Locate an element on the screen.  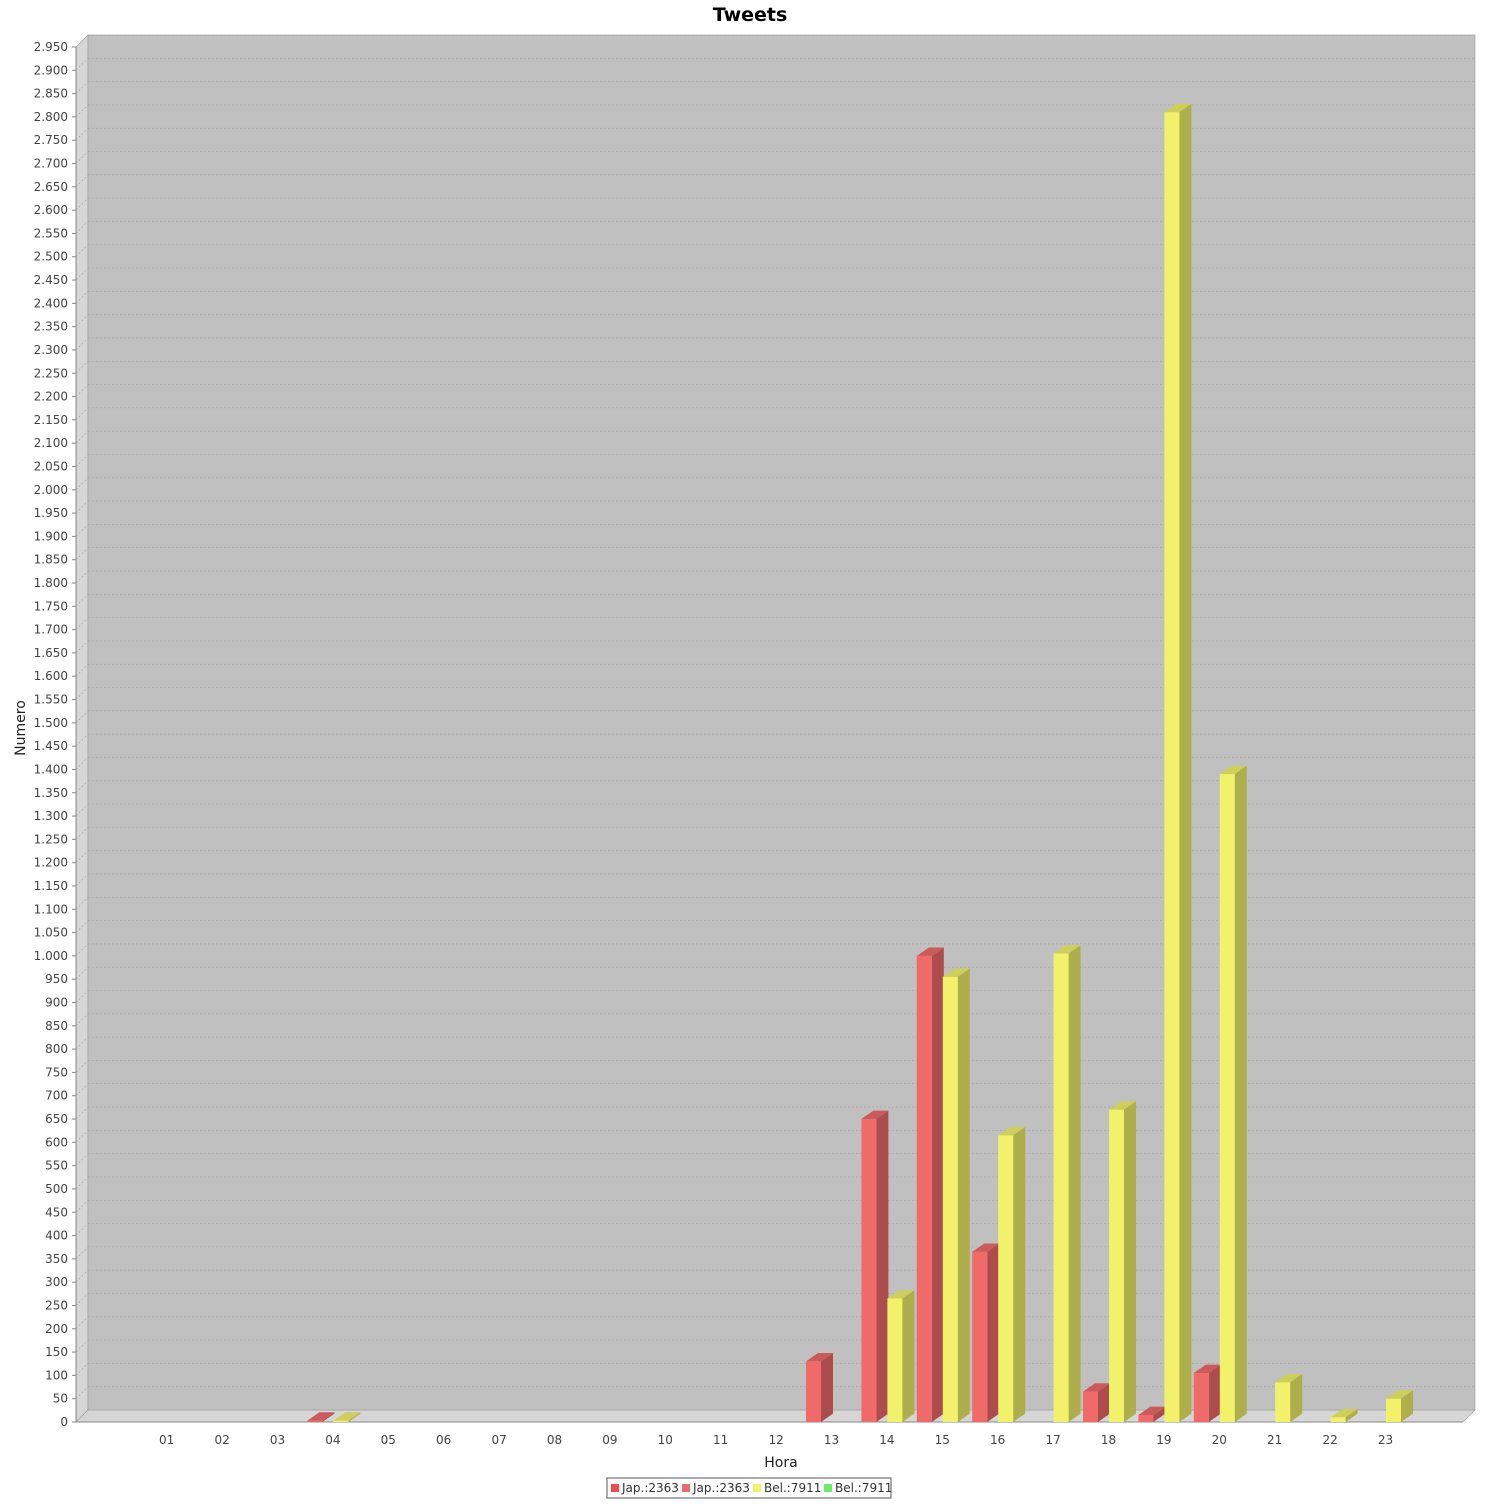
y-tick-label: 450 is located at coordinates (56, 1212).